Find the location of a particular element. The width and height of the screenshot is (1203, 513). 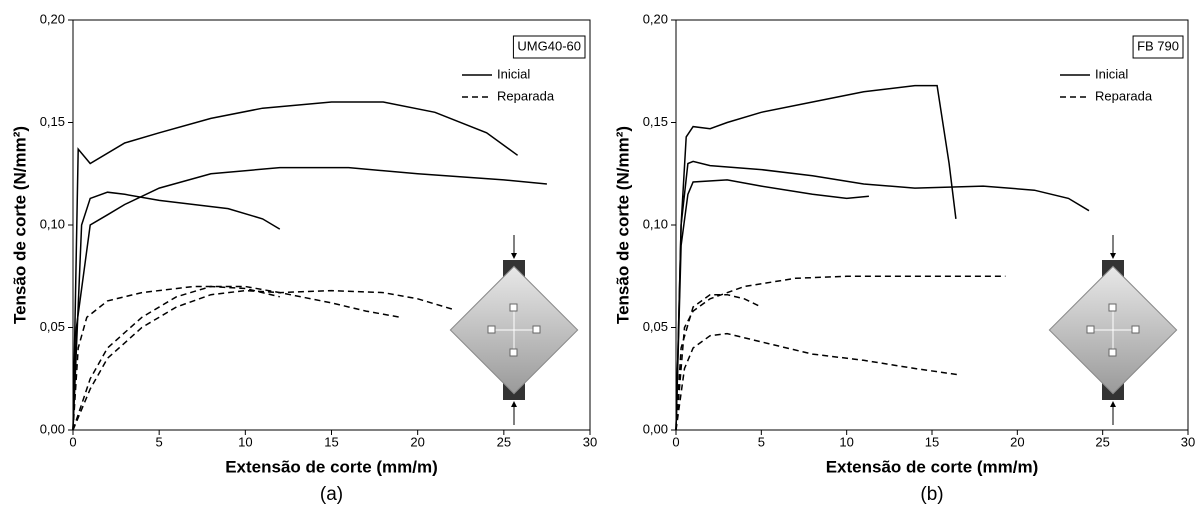

annotation: FB 790 is located at coordinates (1158, 45).